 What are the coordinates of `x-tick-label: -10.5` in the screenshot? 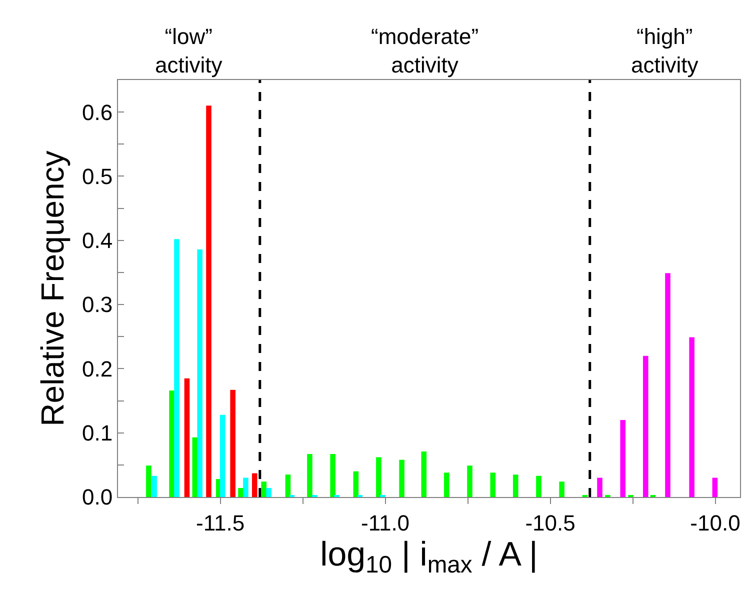 It's located at (550, 523).